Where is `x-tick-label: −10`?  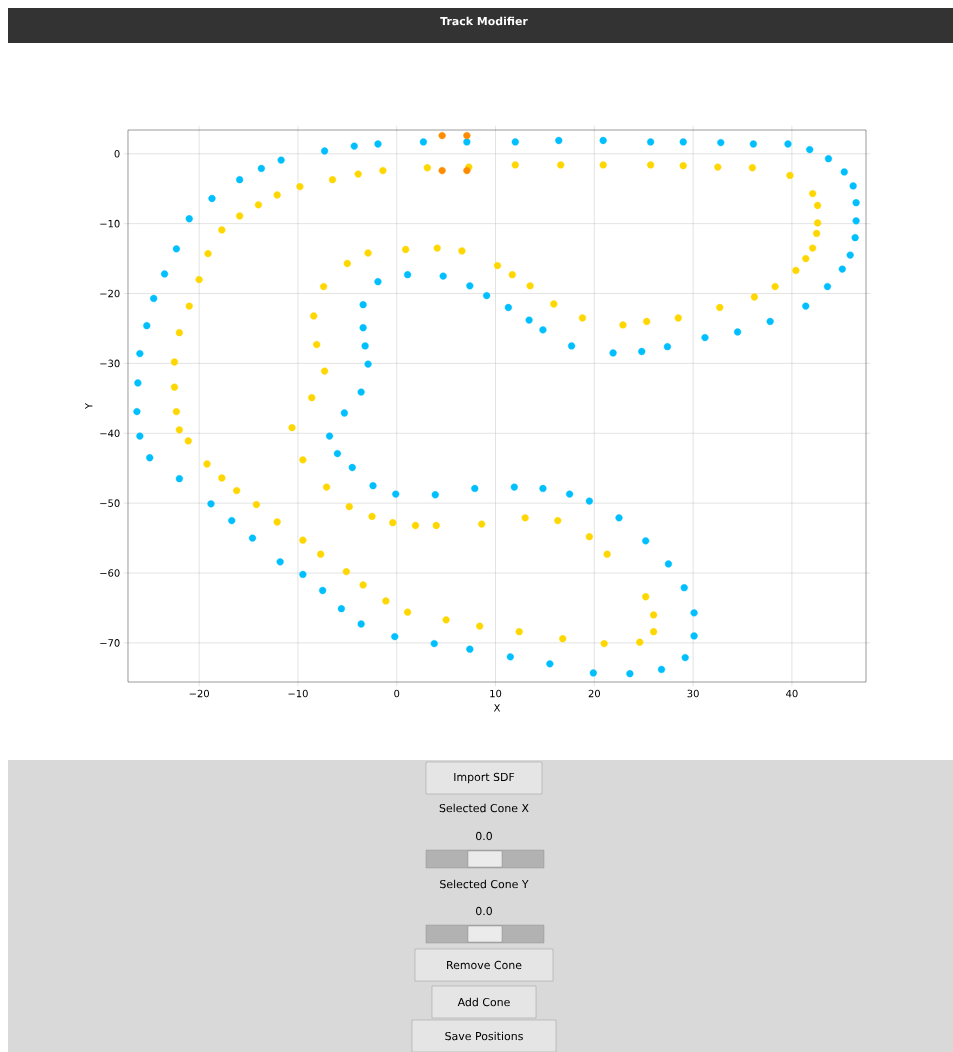
x-tick-label: −10 is located at coordinates (298, 693).